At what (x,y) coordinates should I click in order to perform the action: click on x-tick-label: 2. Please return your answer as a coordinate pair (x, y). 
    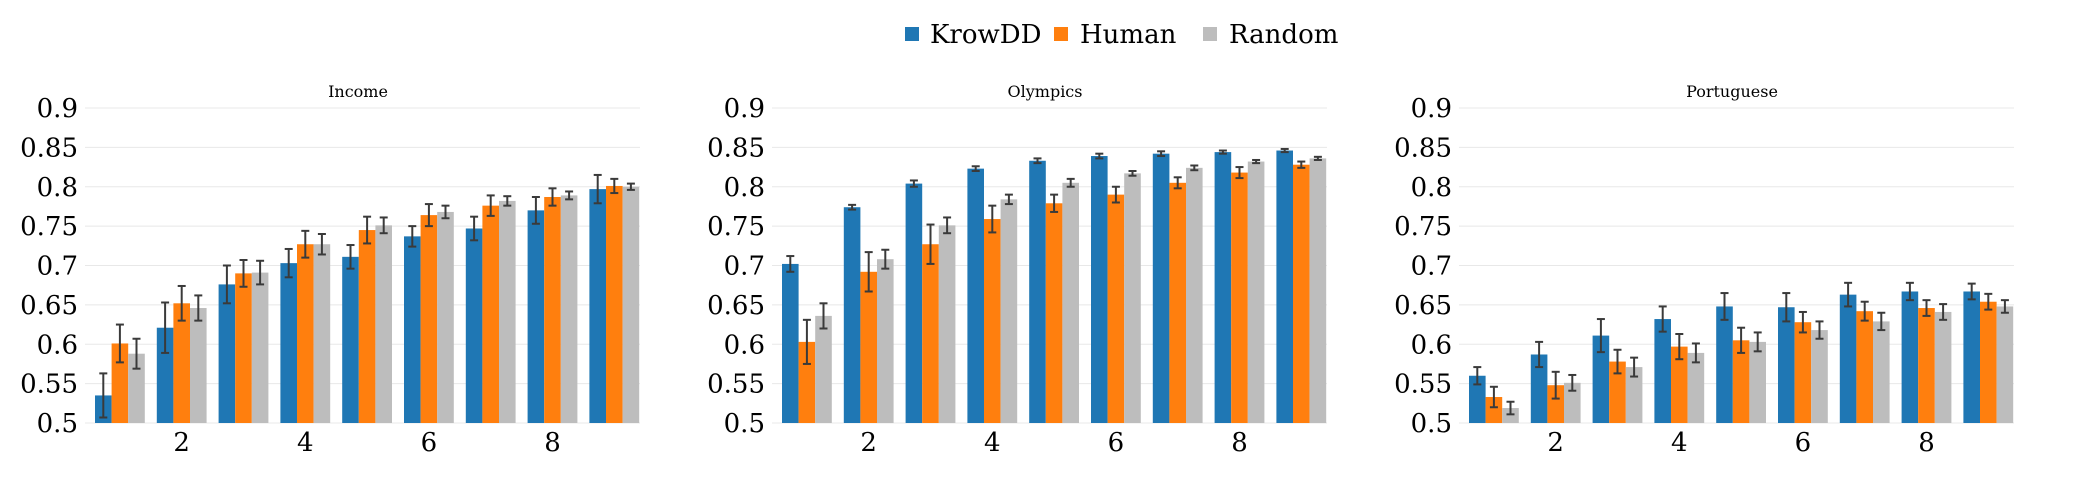
    Looking at the image, I should click on (181, 443).